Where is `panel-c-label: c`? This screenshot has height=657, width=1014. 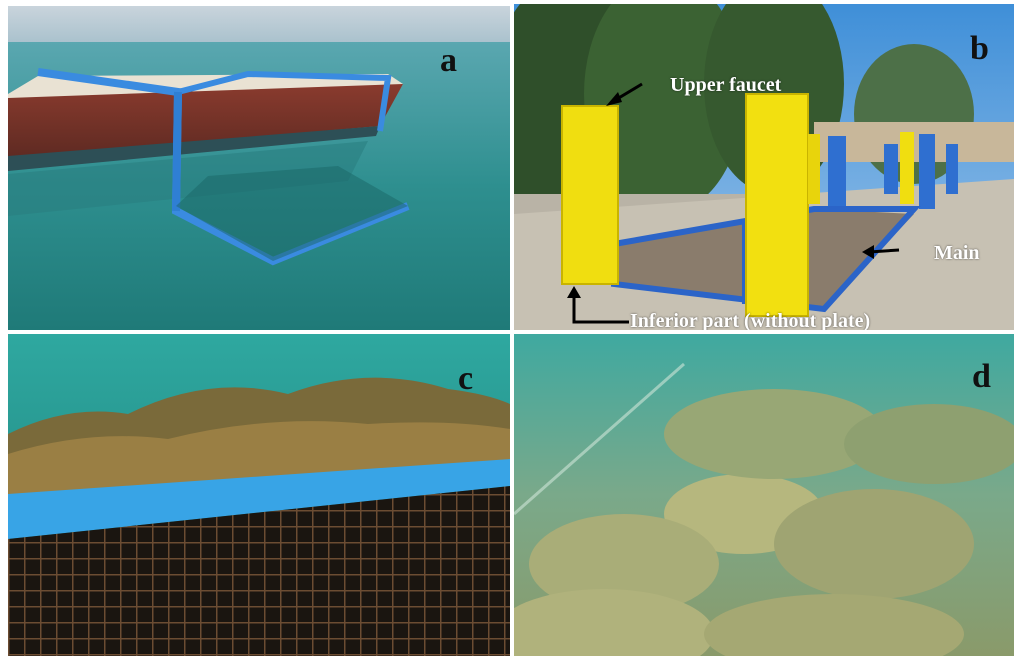 panel-c-label: c is located at coordinates (466, 378).